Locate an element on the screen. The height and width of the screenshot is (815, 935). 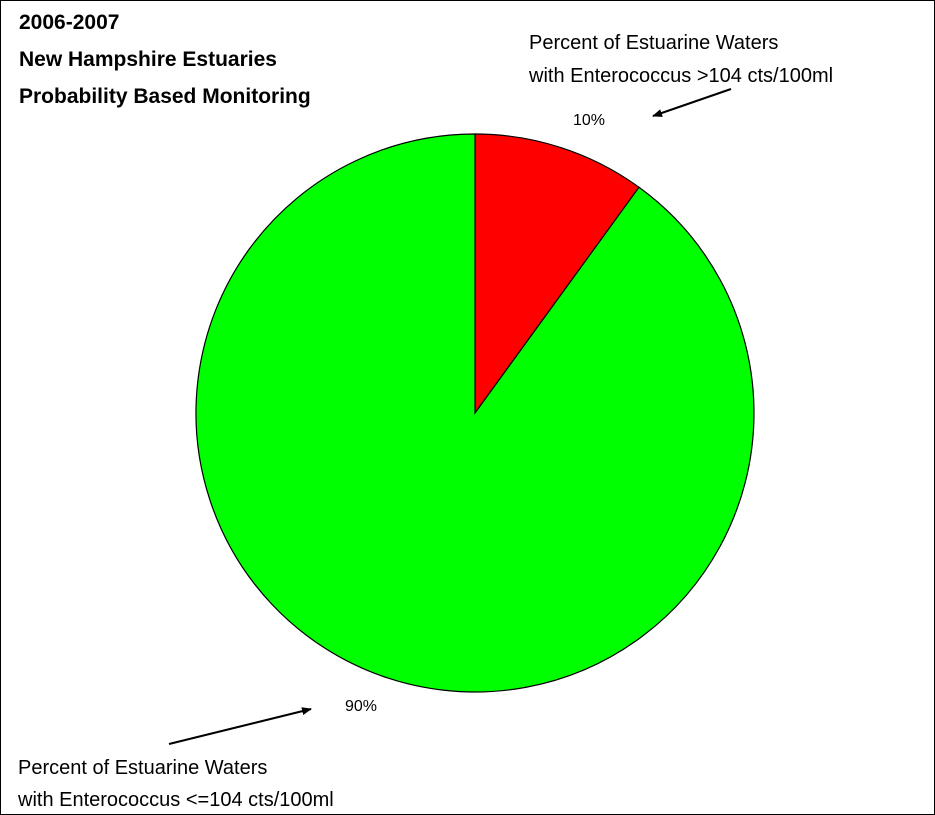
slice-label-below-line-1: Percent of Estuarine Waters is located at coordinates (143, 768).